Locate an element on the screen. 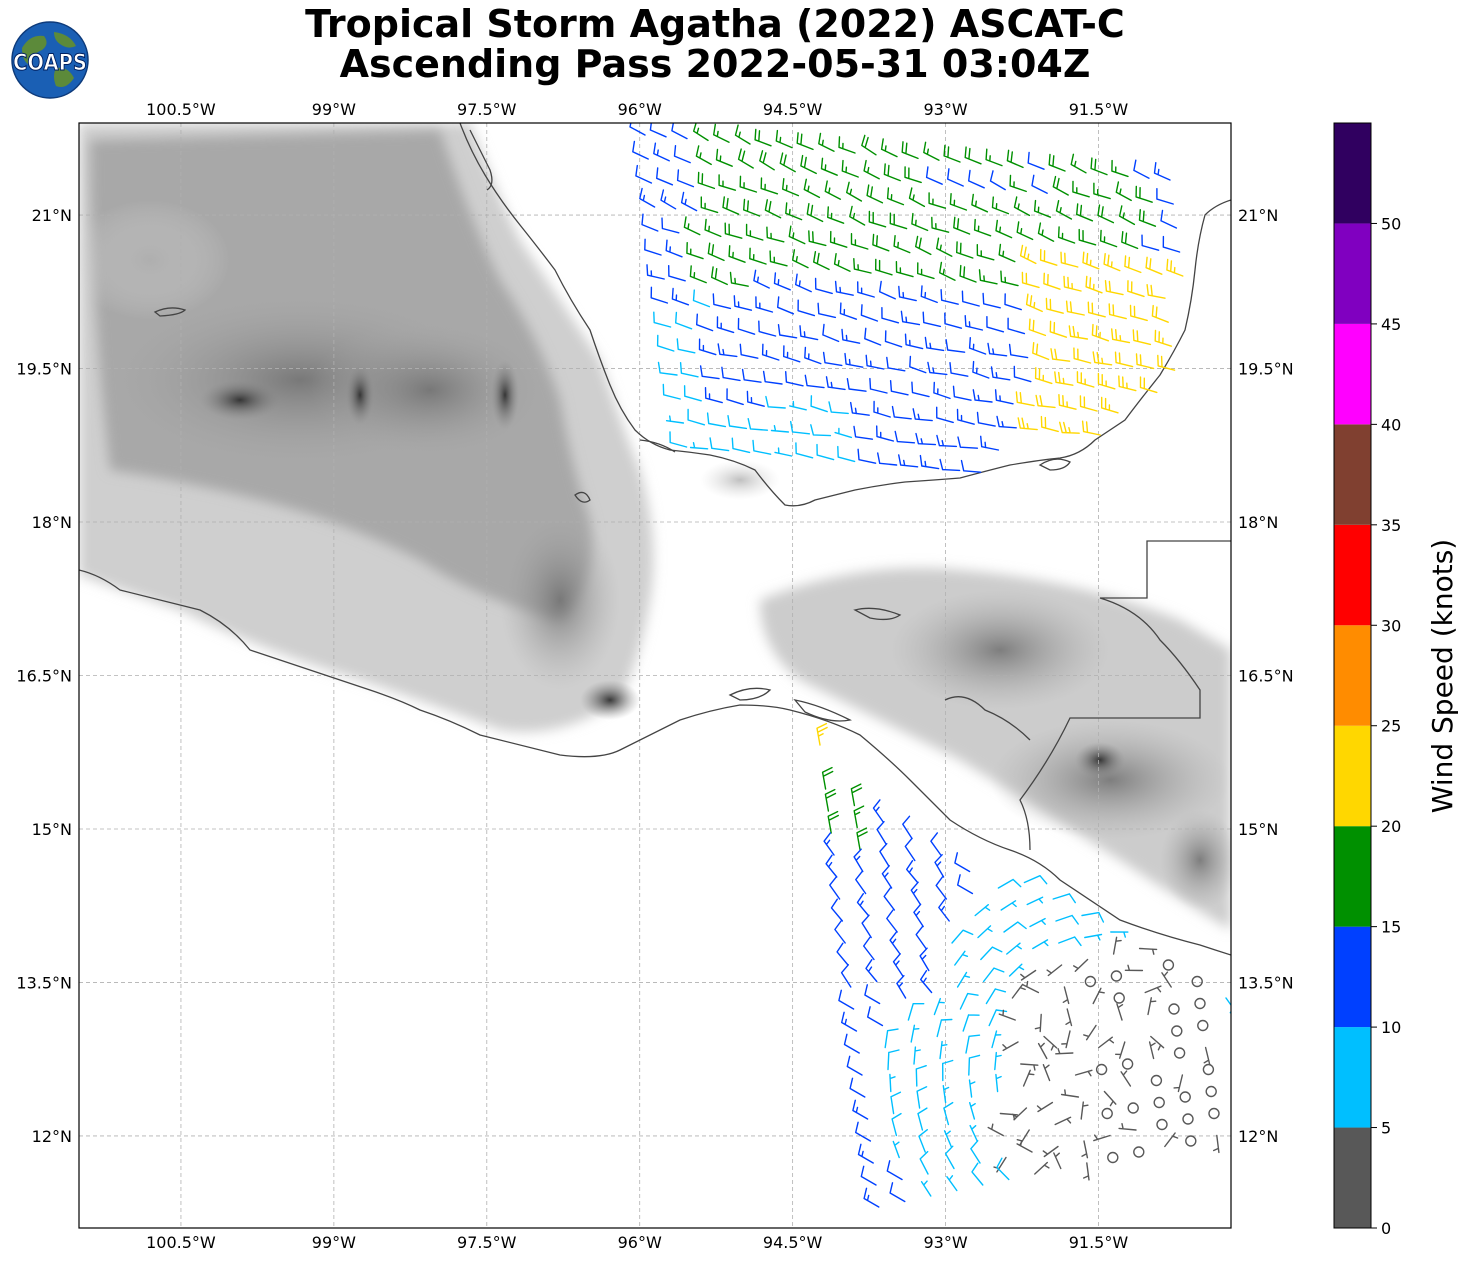  lon-tick-label-bottom: 94.5°W is located at coordinates (793, 1242).